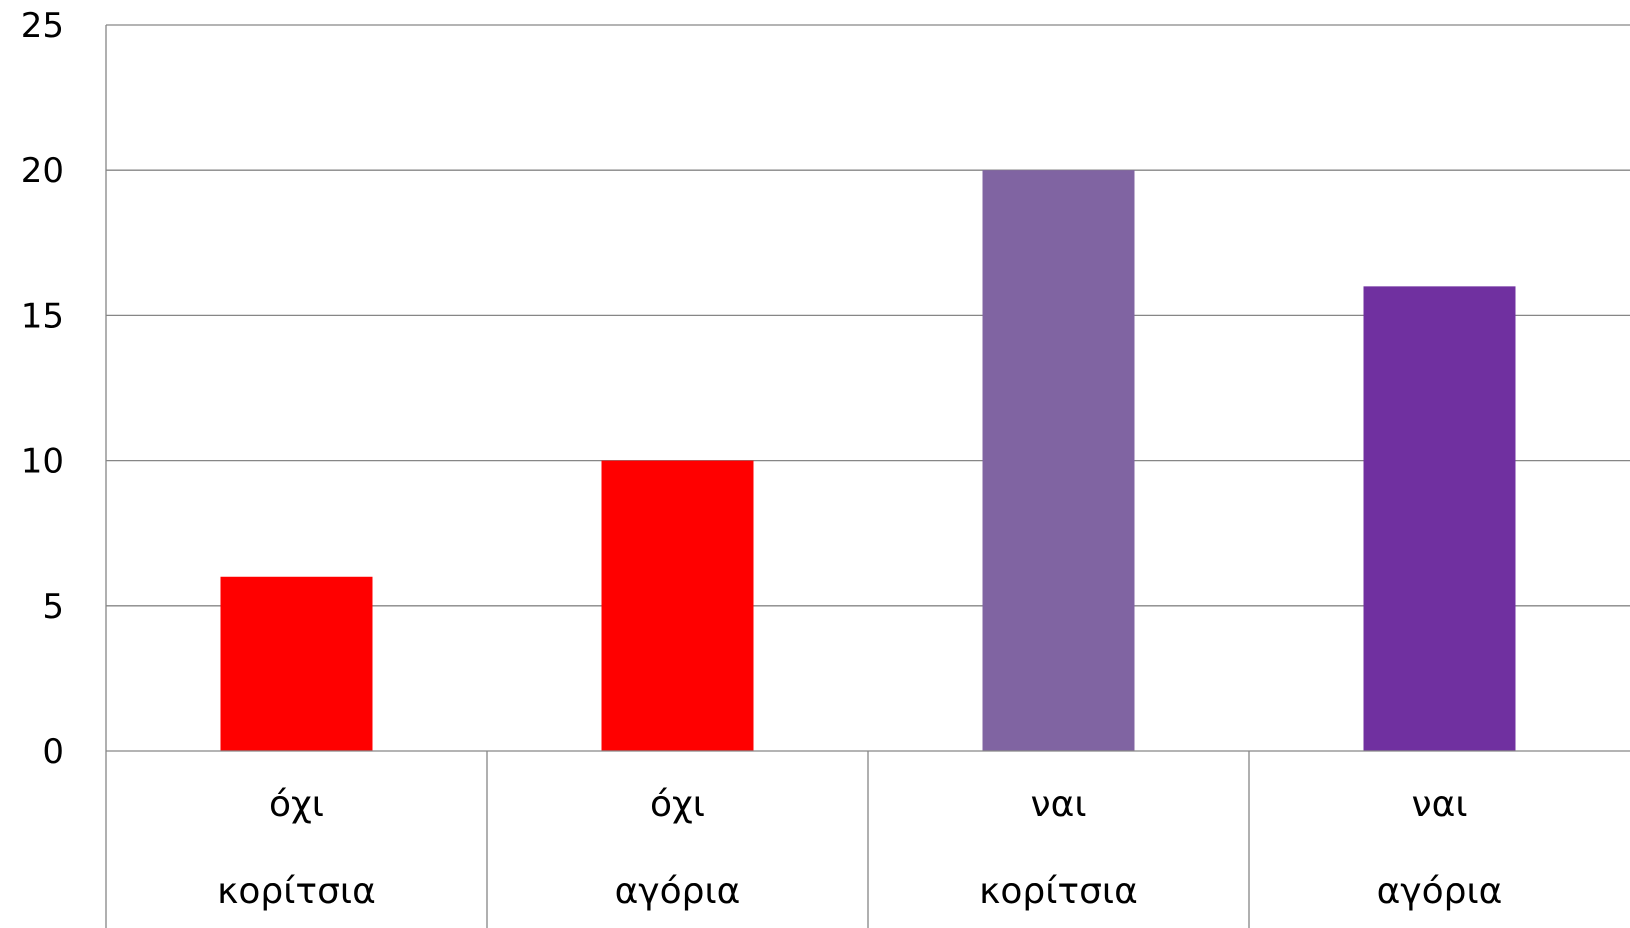 This screenshot has width=1630, height=928. I want to click on x-axis-categories: όχι κορίτσια όχι αγόρια ναι κορίτσια ναι αγόρια, so click(859, 848).